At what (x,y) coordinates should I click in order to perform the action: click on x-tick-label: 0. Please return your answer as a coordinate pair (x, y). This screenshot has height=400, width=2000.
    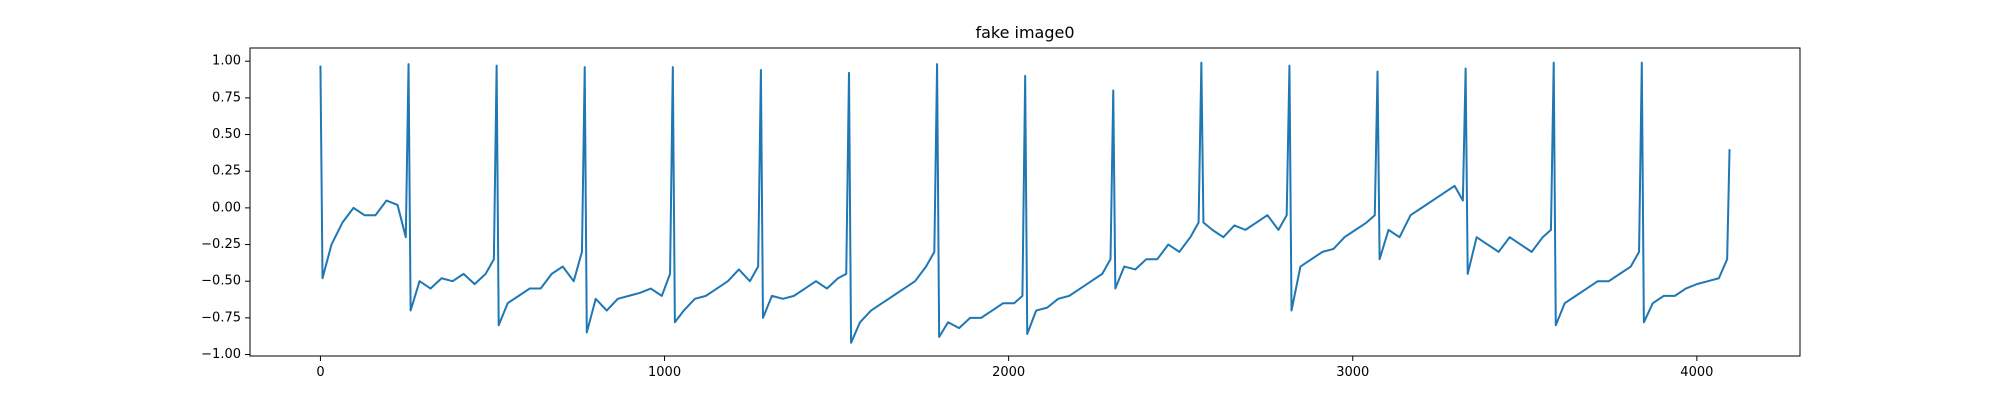
    Looking at the image, I should click on (320, 372).